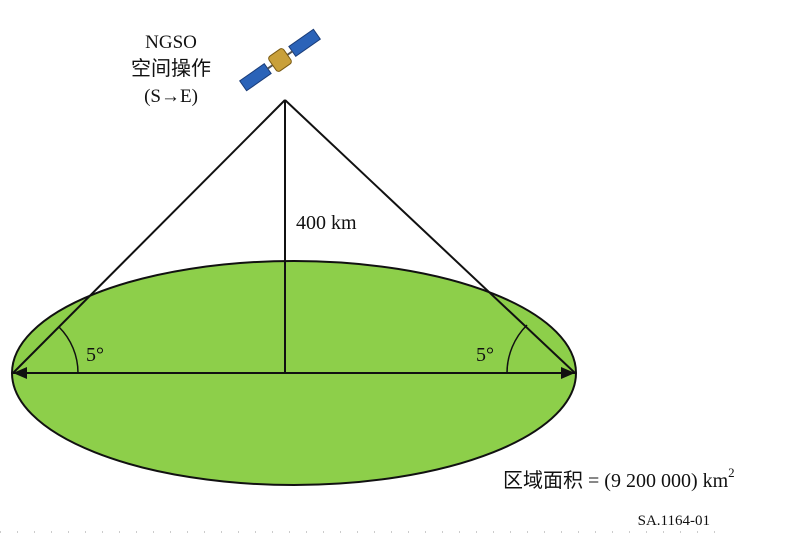  What do you see at coordinates (171, 96) in the screenshot?
I see `satellite-direction: (S→E)` at bounding box center [171, 96].